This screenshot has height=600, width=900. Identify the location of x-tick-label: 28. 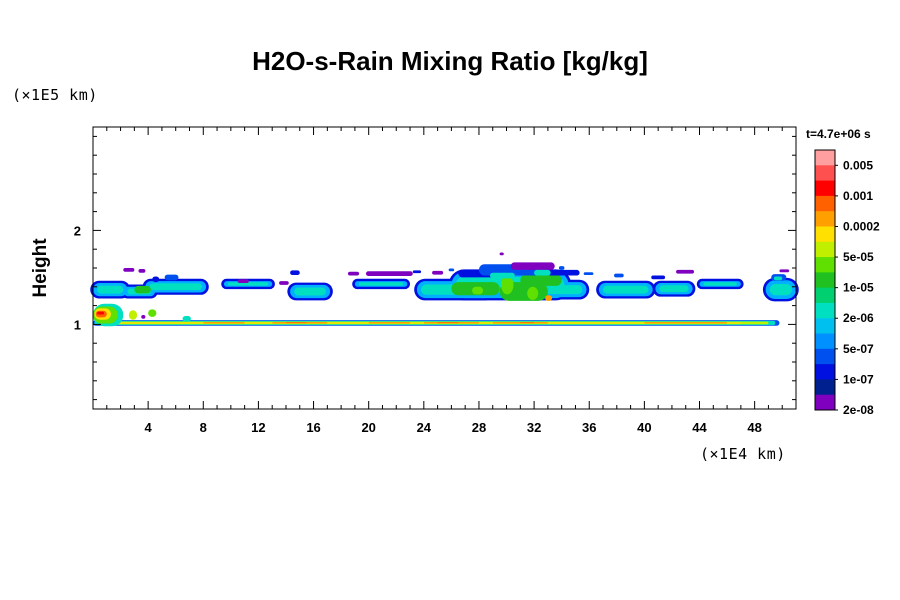
(479, 427).